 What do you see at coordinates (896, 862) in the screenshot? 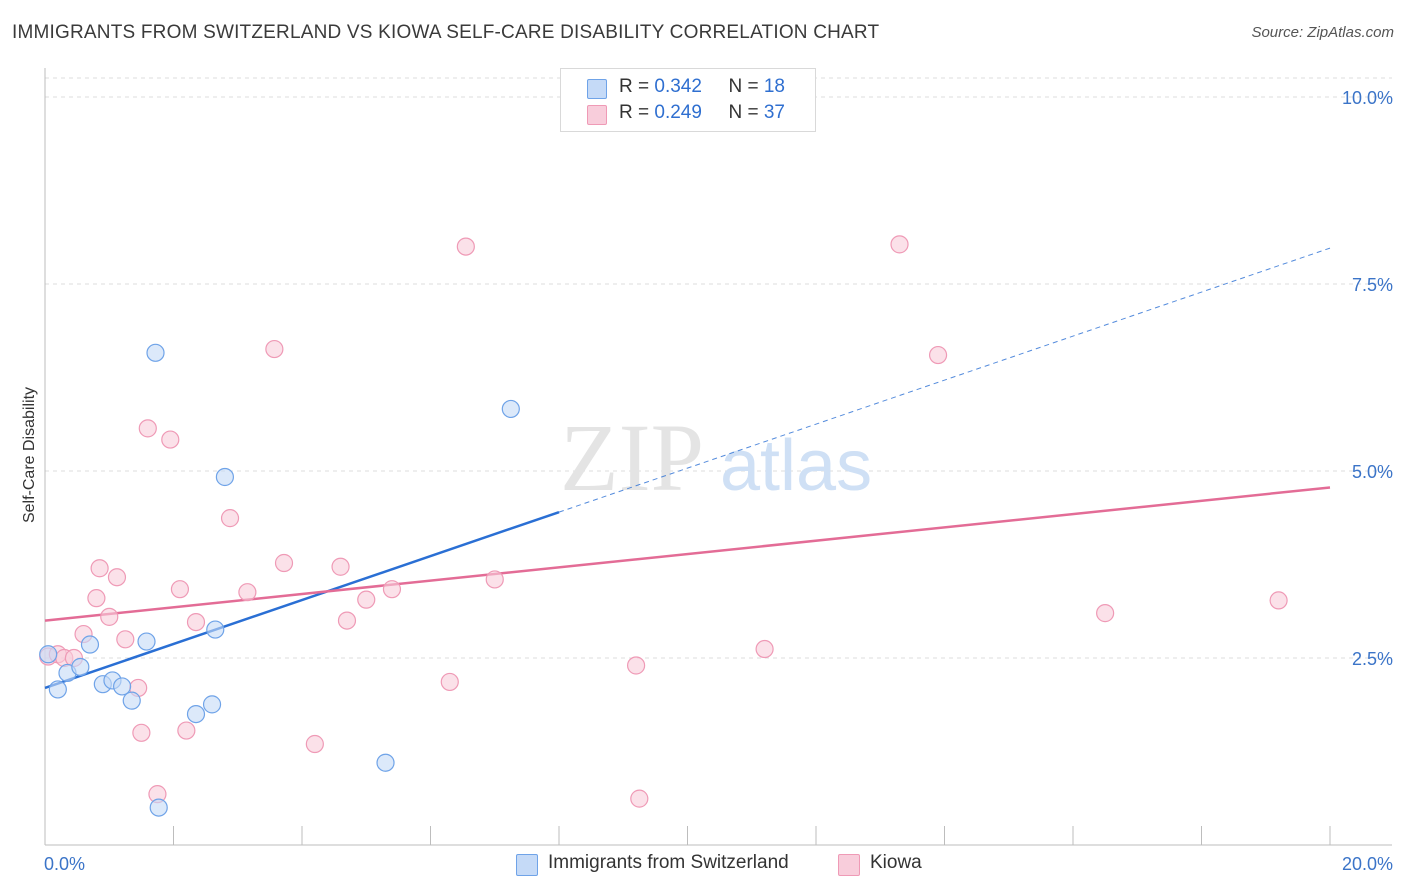
I see `legend-label-kiowa: Kiowa` at bounding box center [896, 862].